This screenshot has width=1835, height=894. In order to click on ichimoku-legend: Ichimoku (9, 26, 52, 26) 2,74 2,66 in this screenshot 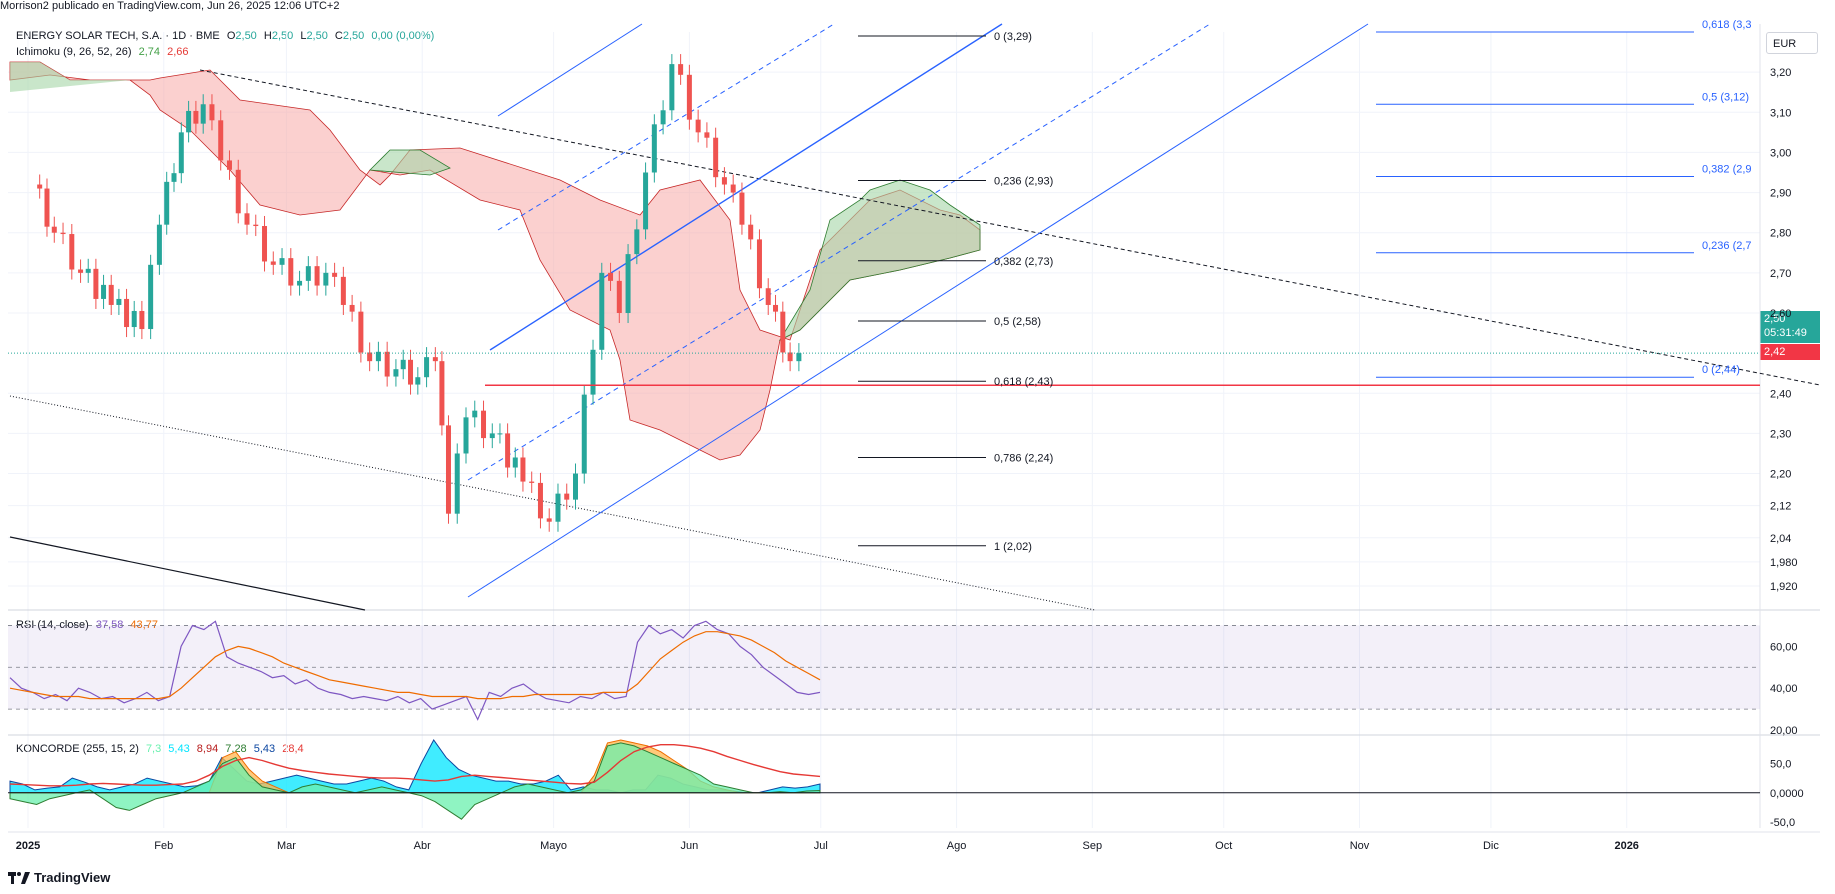, I will do `click(104, 52)`.